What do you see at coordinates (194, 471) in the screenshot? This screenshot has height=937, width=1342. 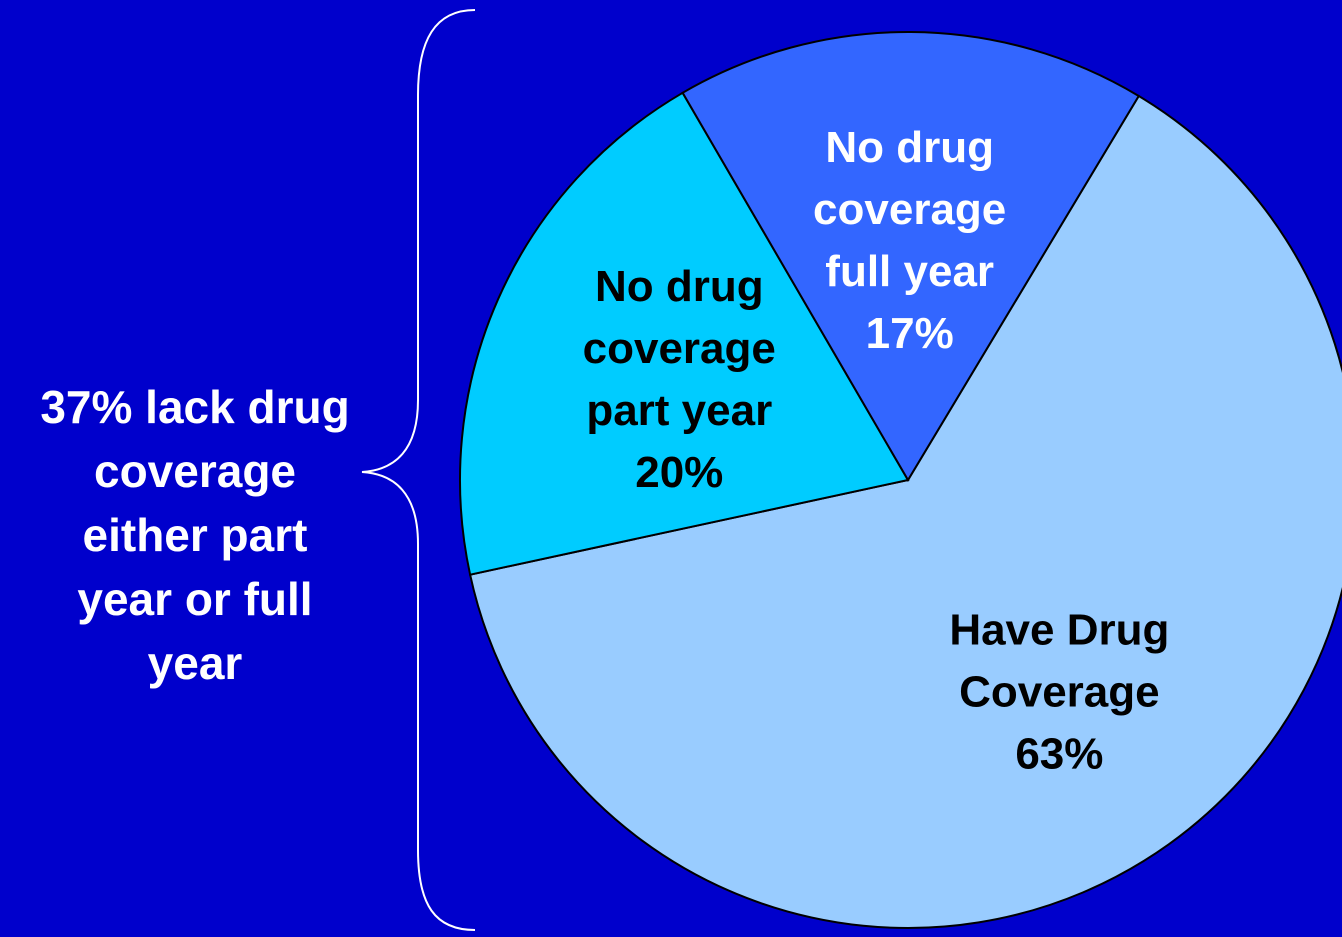 I see `annotation-line: coverage` at bounding box center [194, 471].